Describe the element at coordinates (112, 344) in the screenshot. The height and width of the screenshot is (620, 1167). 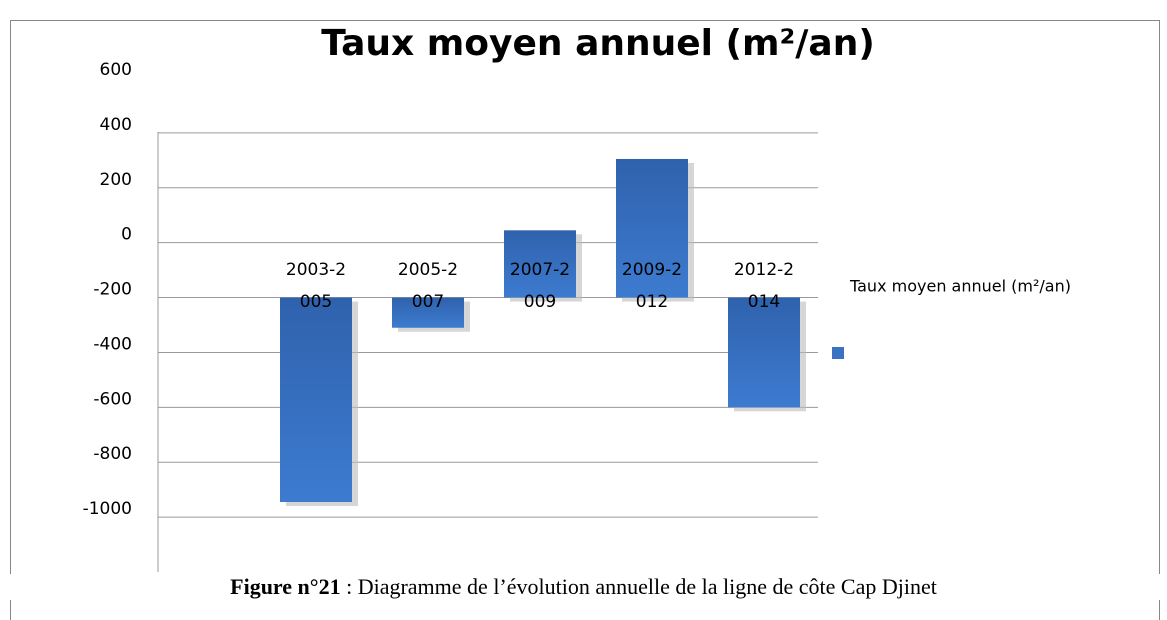
I see `y-tick-label: -400` at that location.